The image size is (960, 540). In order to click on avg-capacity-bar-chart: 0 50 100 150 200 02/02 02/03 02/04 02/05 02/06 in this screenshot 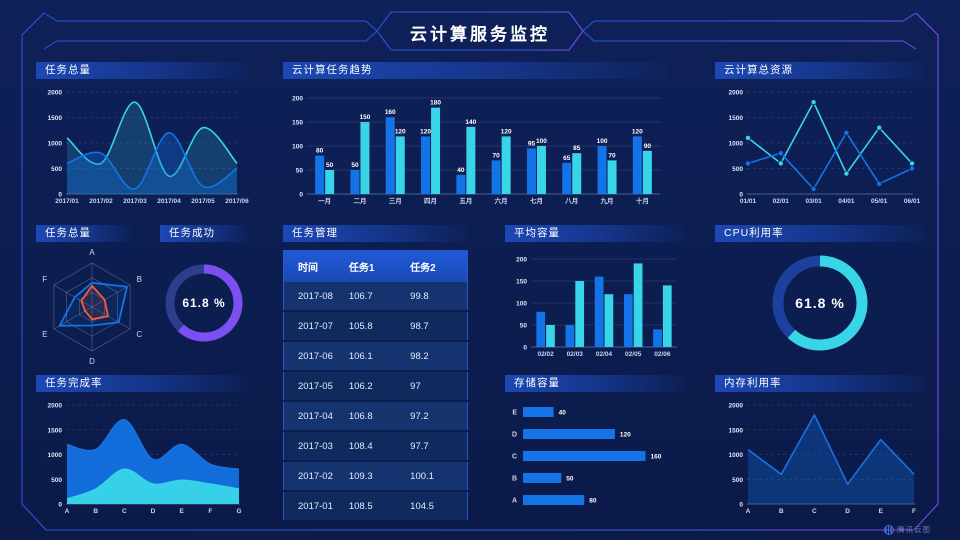, I will do `click(596, 307)`.